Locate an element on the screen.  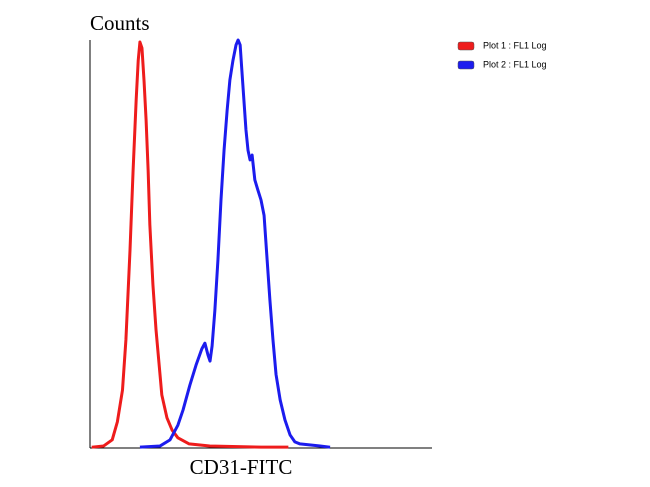
x-axis-label: CD31-FITC is located at coordinates (241, 467).